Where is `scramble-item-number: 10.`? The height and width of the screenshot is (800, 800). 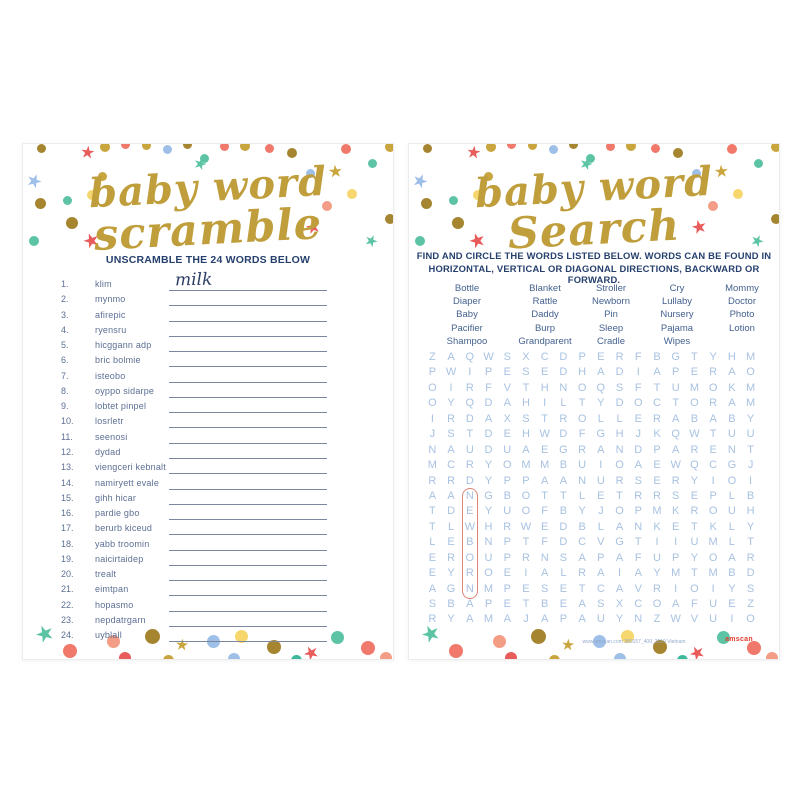 scramble-item-number: 10. is located at coordinates (67, 421).